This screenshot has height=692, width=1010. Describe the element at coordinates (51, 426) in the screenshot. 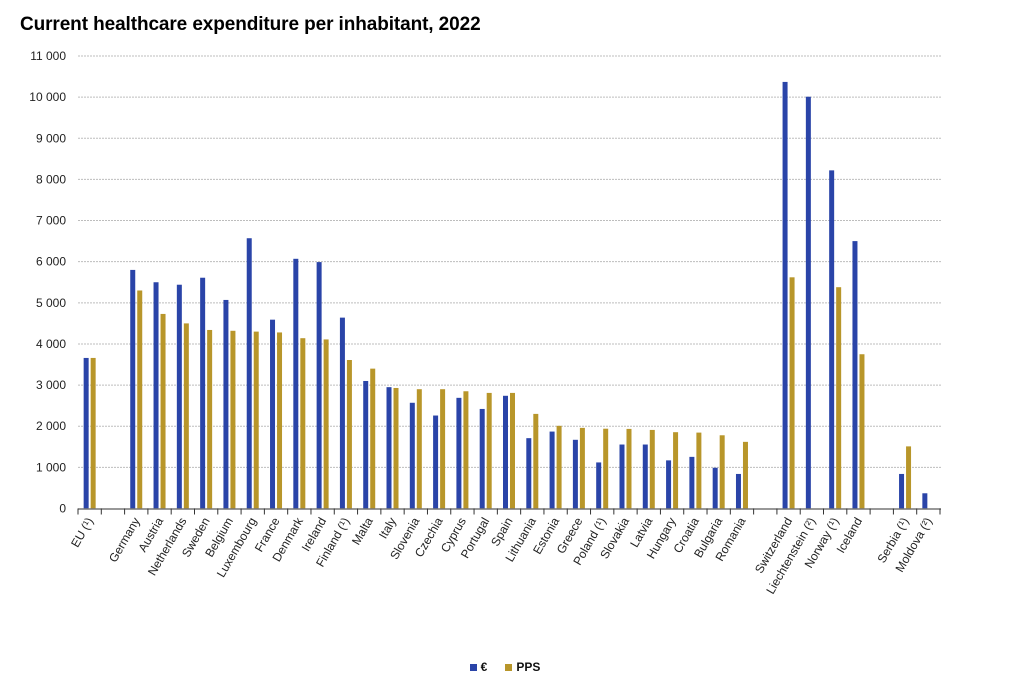

I see `y-tick-label: 2 000` at that location.